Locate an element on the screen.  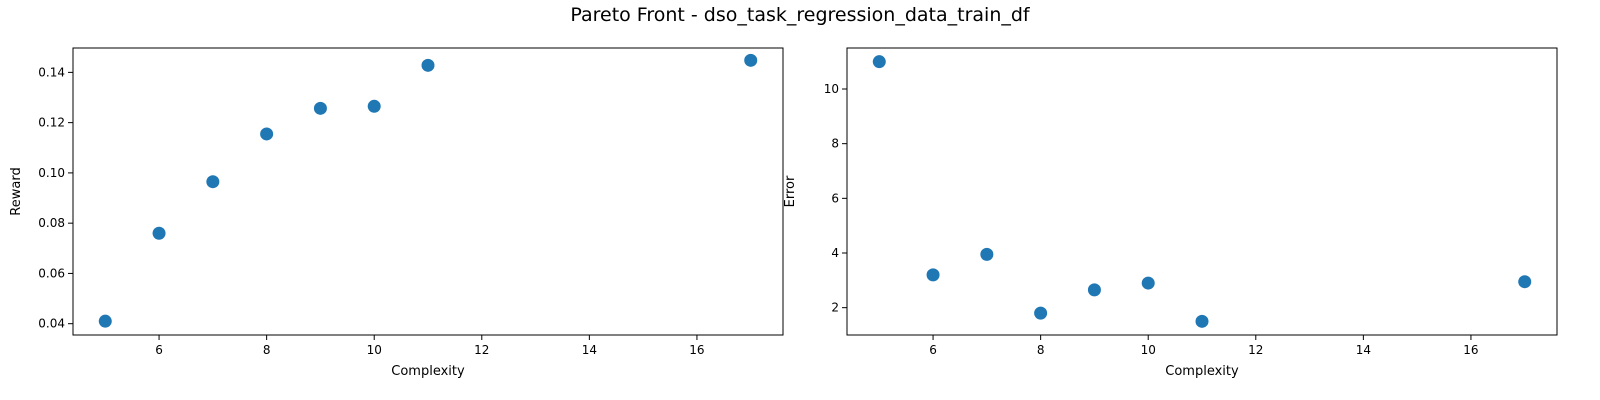
y-tick-label: 0.14 is located at coordinates (51, 72).